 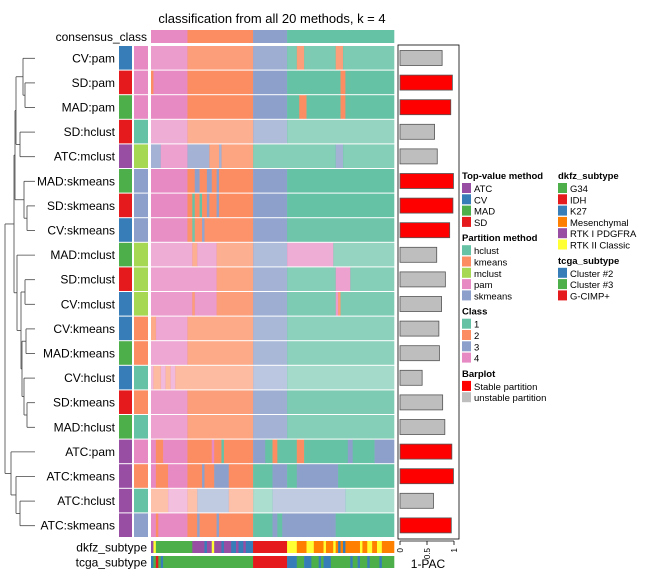 What do you see at coordinates (427, 553) in the screenshot?
I see `barplot-tick-label: 0.5` at bounding box center [427, 553].